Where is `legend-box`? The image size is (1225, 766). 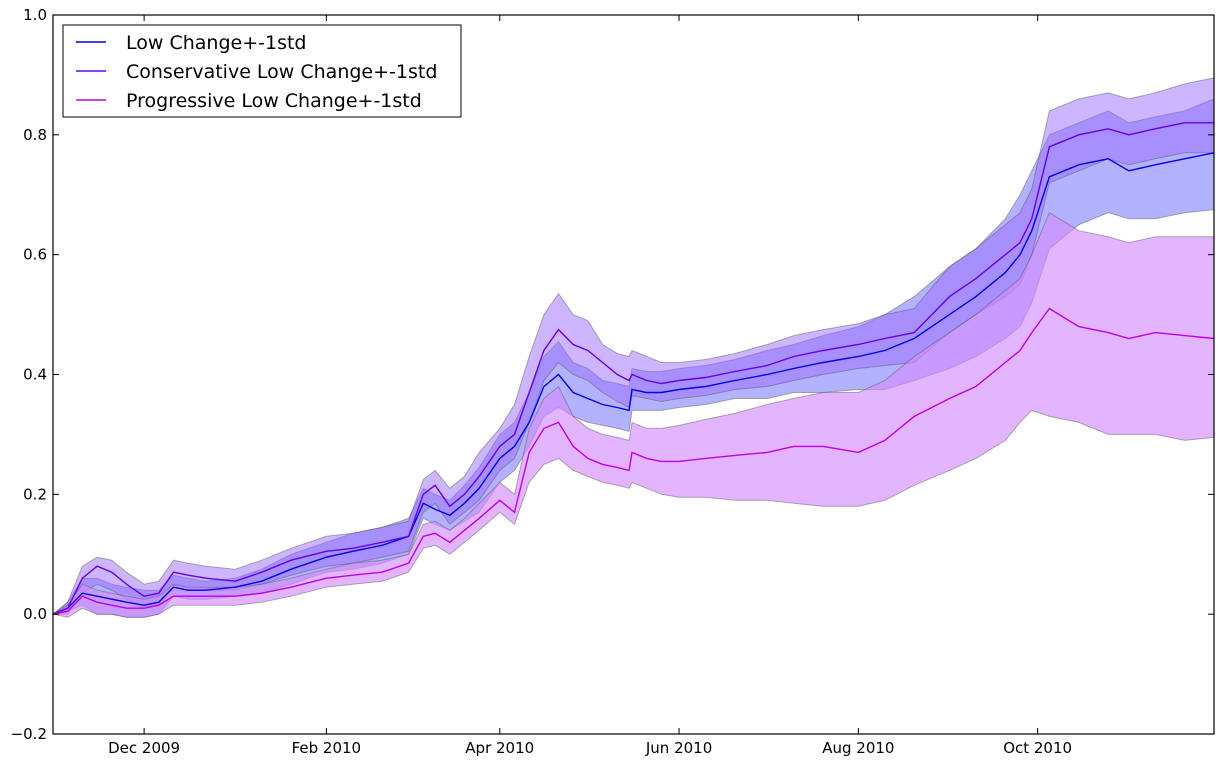
legend-box is located at coordinates (262, 71).